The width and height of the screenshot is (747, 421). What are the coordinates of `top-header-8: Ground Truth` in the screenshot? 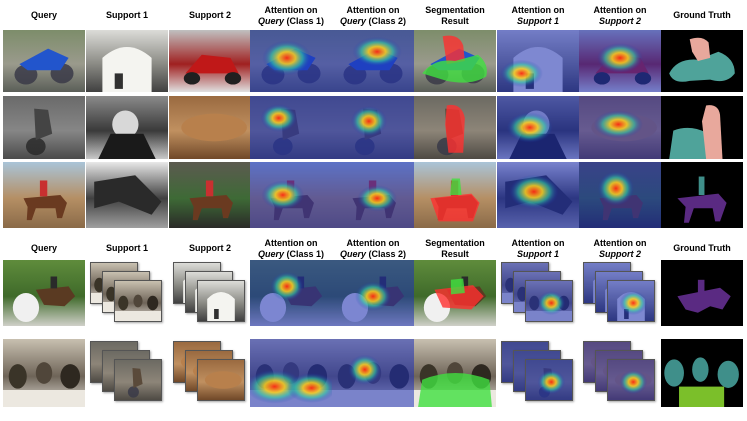 It's located at (702, 15).